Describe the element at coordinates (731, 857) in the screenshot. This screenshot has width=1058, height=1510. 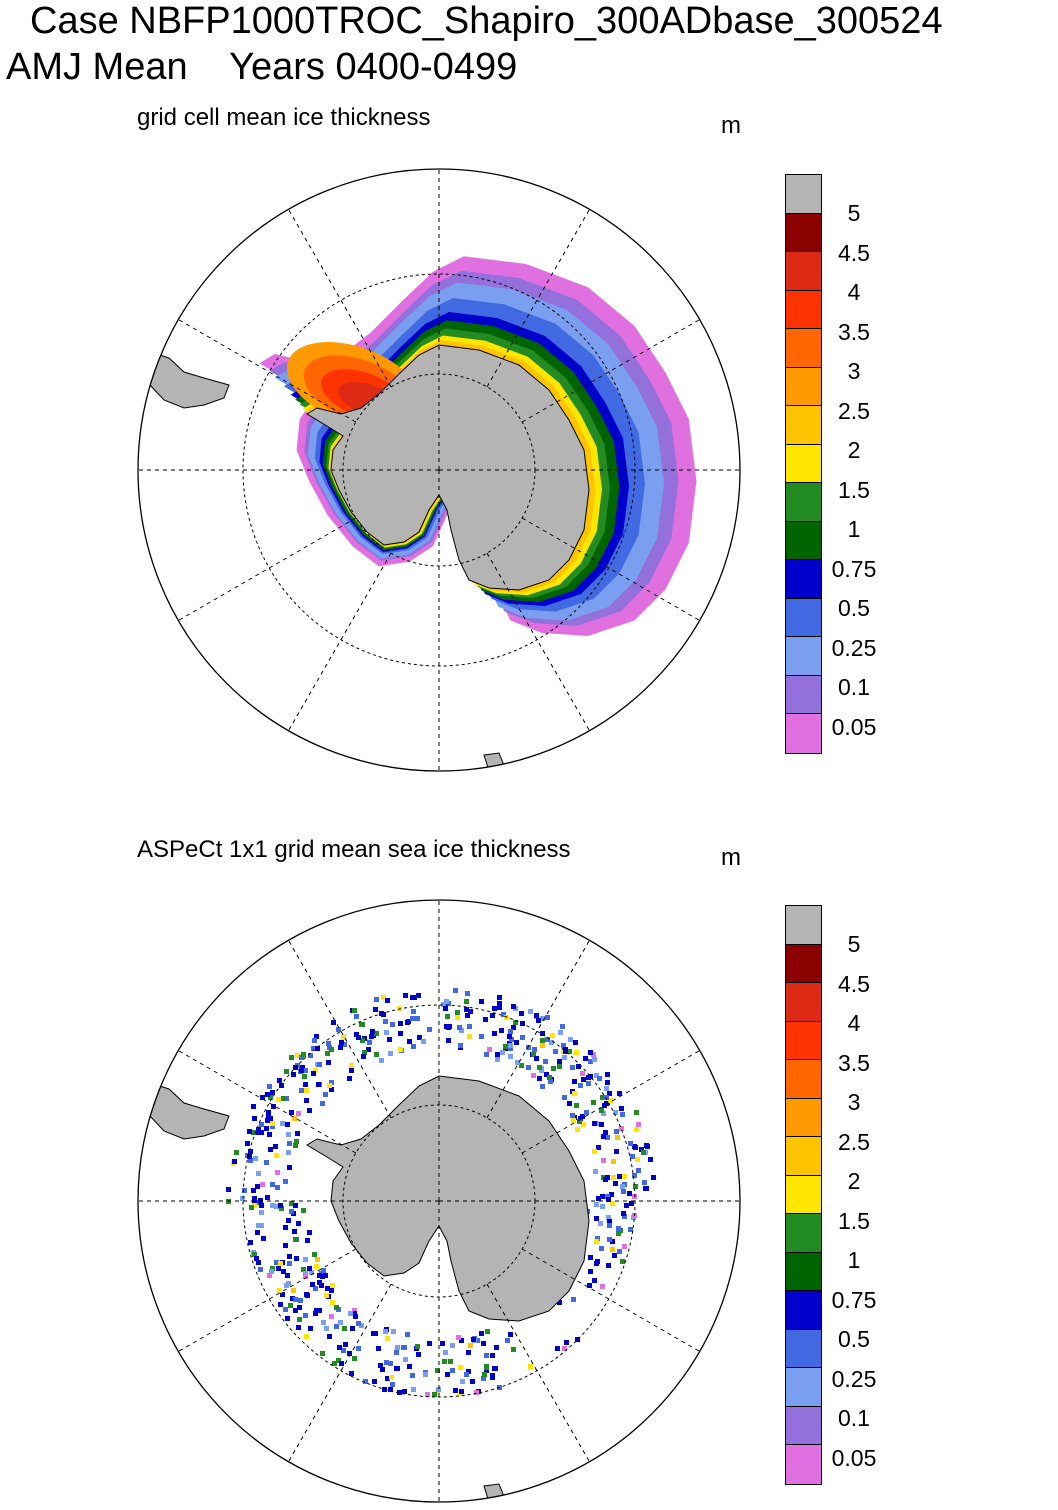
I see `panel-2-units: m` at that location.